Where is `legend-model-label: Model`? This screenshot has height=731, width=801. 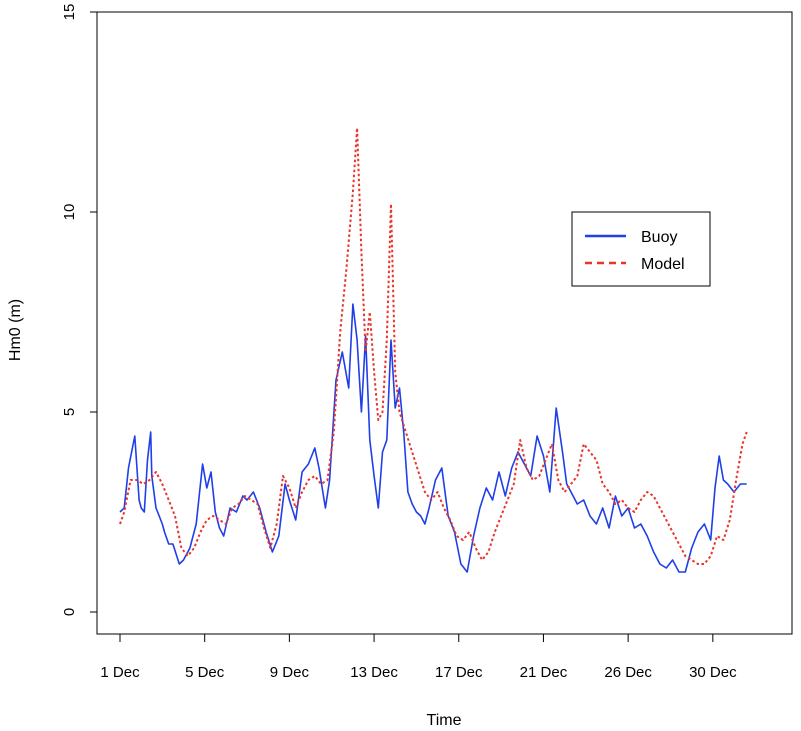 legend-model-label: Model is located at coordinates (663, 264).